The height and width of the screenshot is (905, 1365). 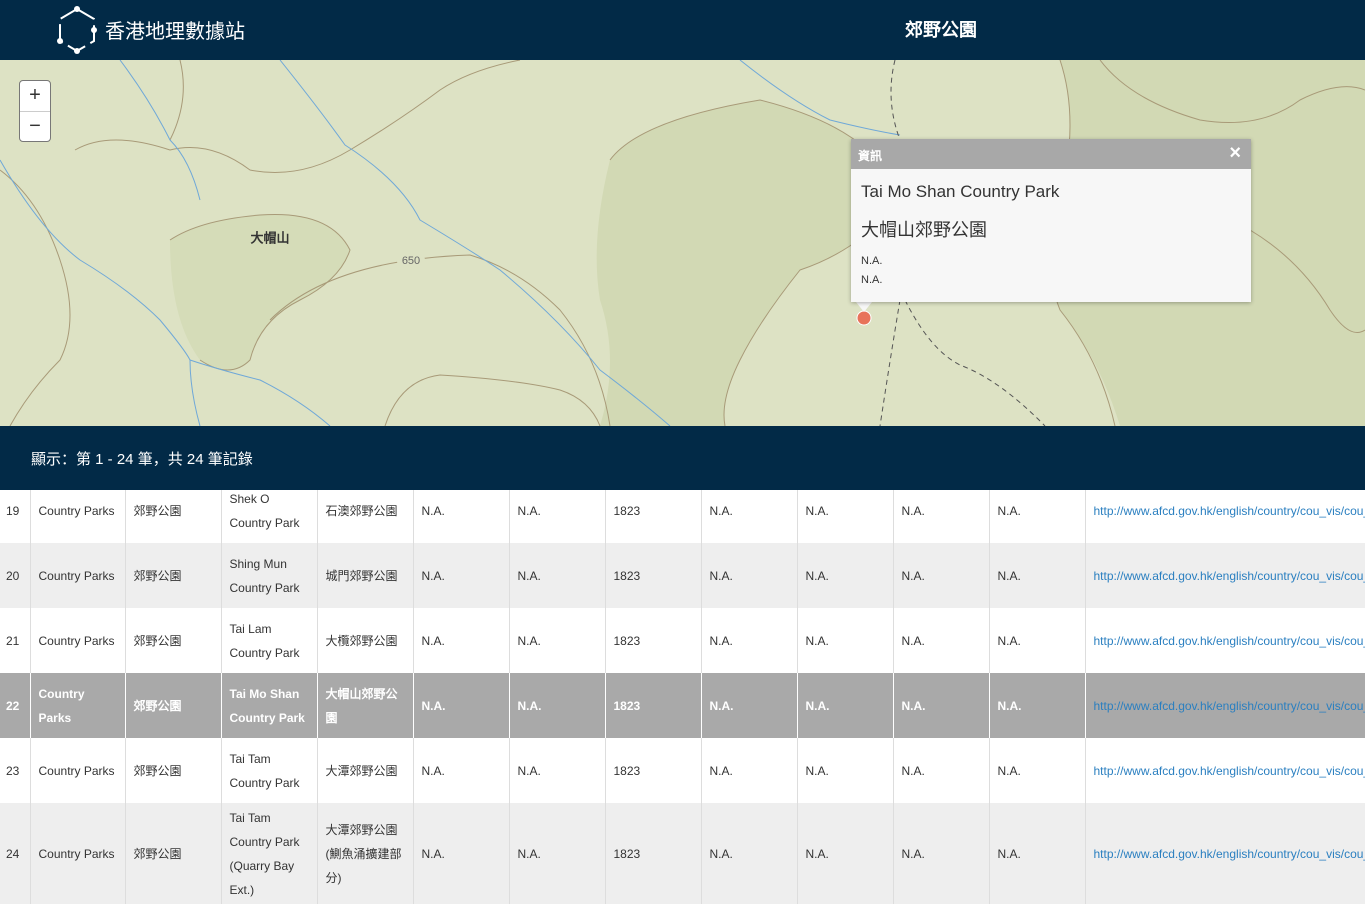 I want to click on row-index: 21, so click(x=15, y=640).